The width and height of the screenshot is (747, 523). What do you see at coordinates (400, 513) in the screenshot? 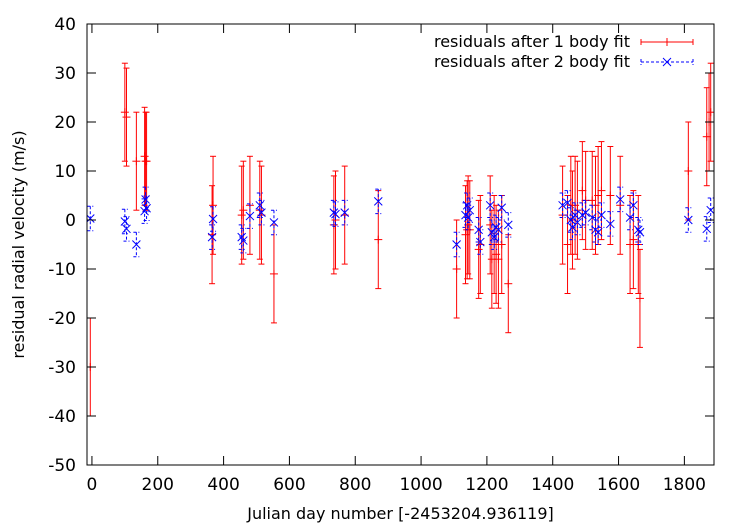
I see `x-axis-title: Julian day number [-2453204.936119]` at bounding box center [400, 513].